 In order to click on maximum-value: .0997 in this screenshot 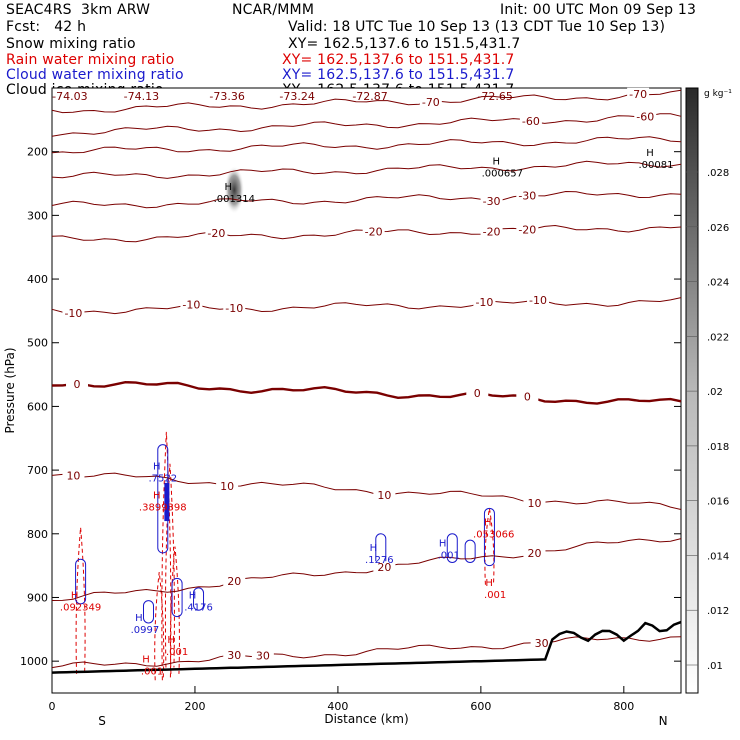, I will do `click(145, 630)`.